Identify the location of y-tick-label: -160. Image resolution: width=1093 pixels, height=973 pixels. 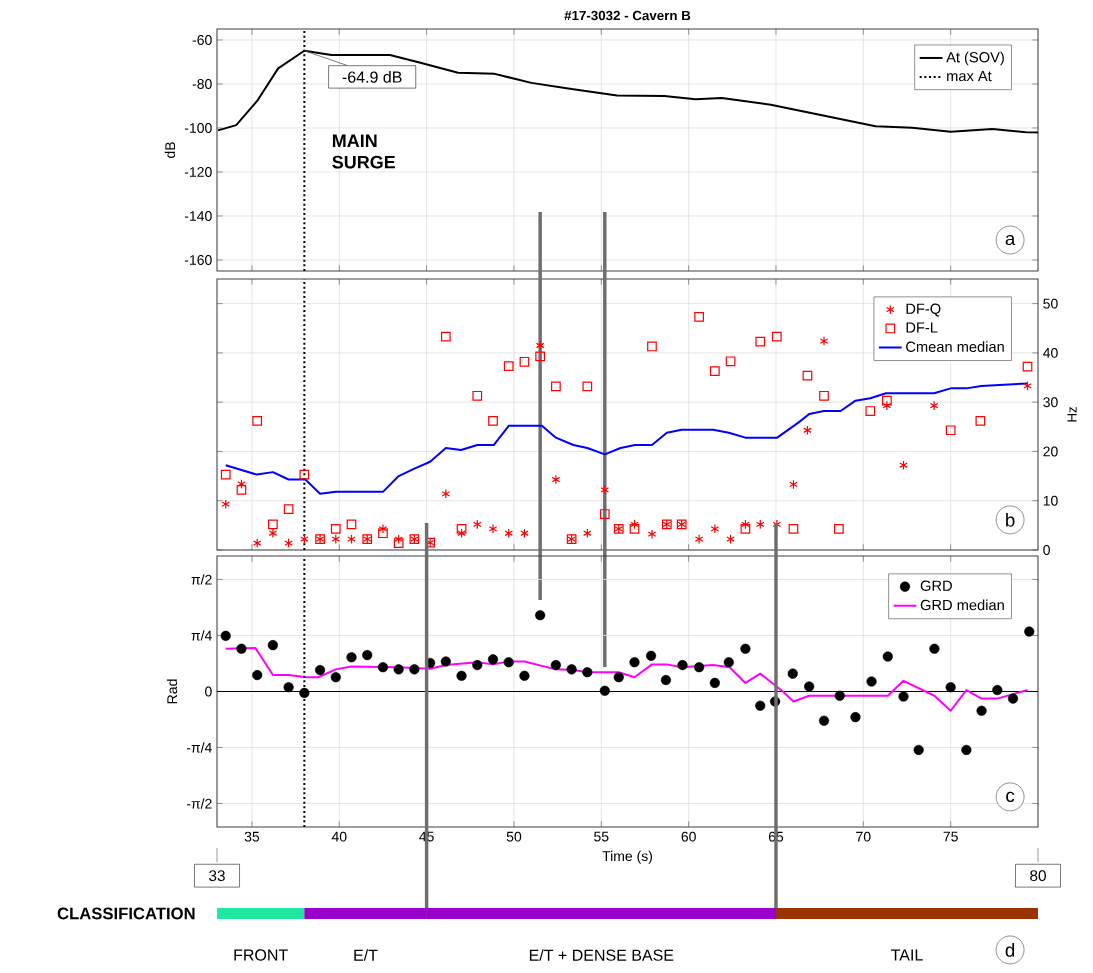
(198, 260).